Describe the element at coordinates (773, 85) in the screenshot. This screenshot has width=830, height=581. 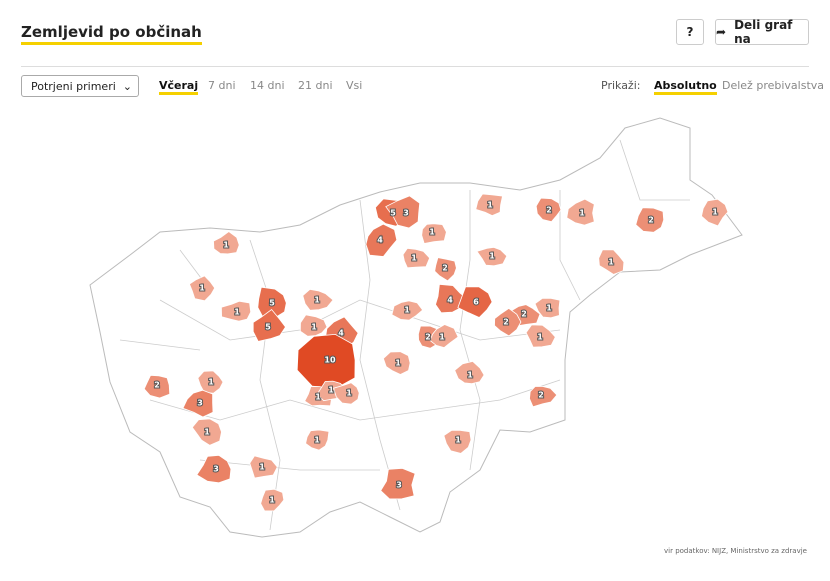
I see `mode-tab: Delež prebivalstva` at that location.